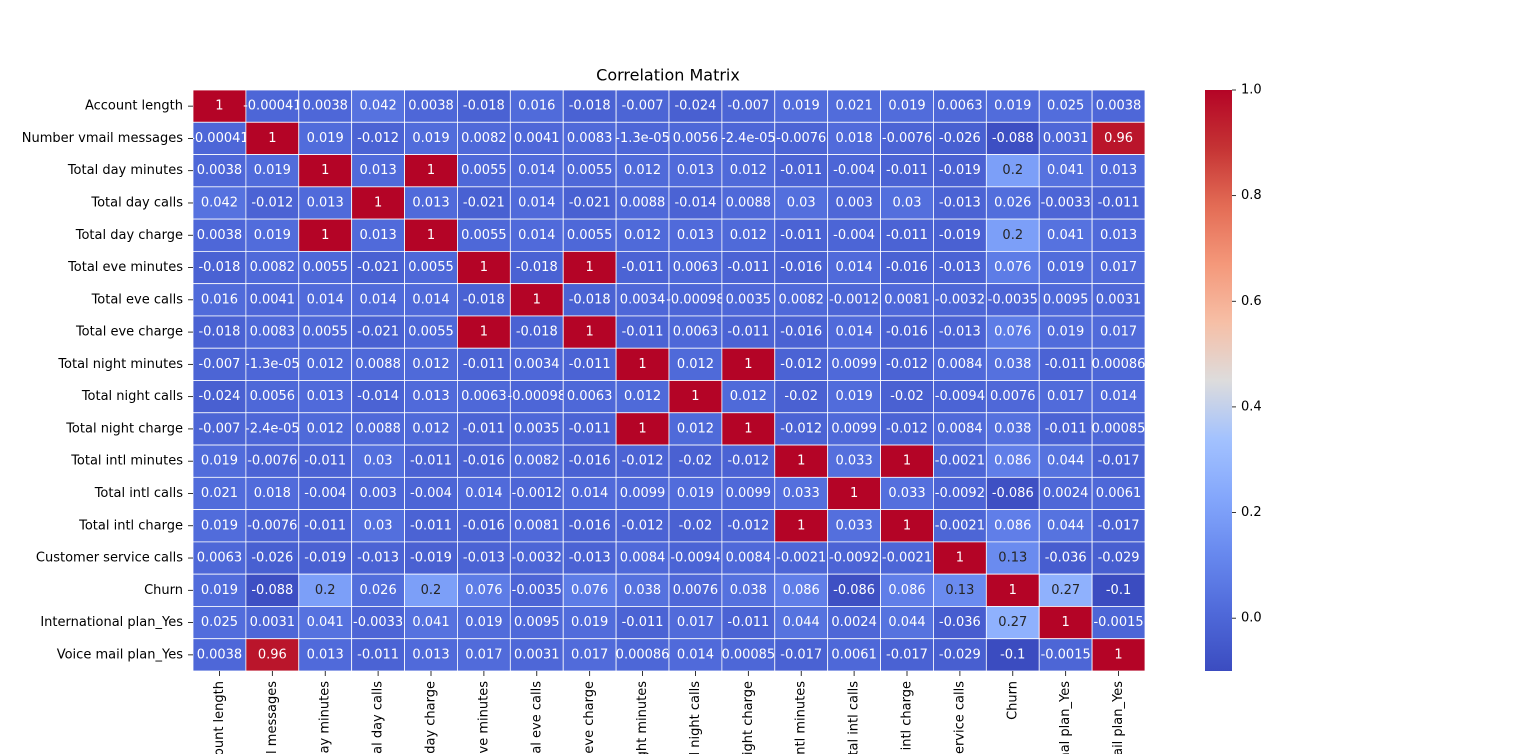 Image resolution: width=1536 pixels, height=754 pixels. I want to click on cell-label: 0.016, so click(536, 106).